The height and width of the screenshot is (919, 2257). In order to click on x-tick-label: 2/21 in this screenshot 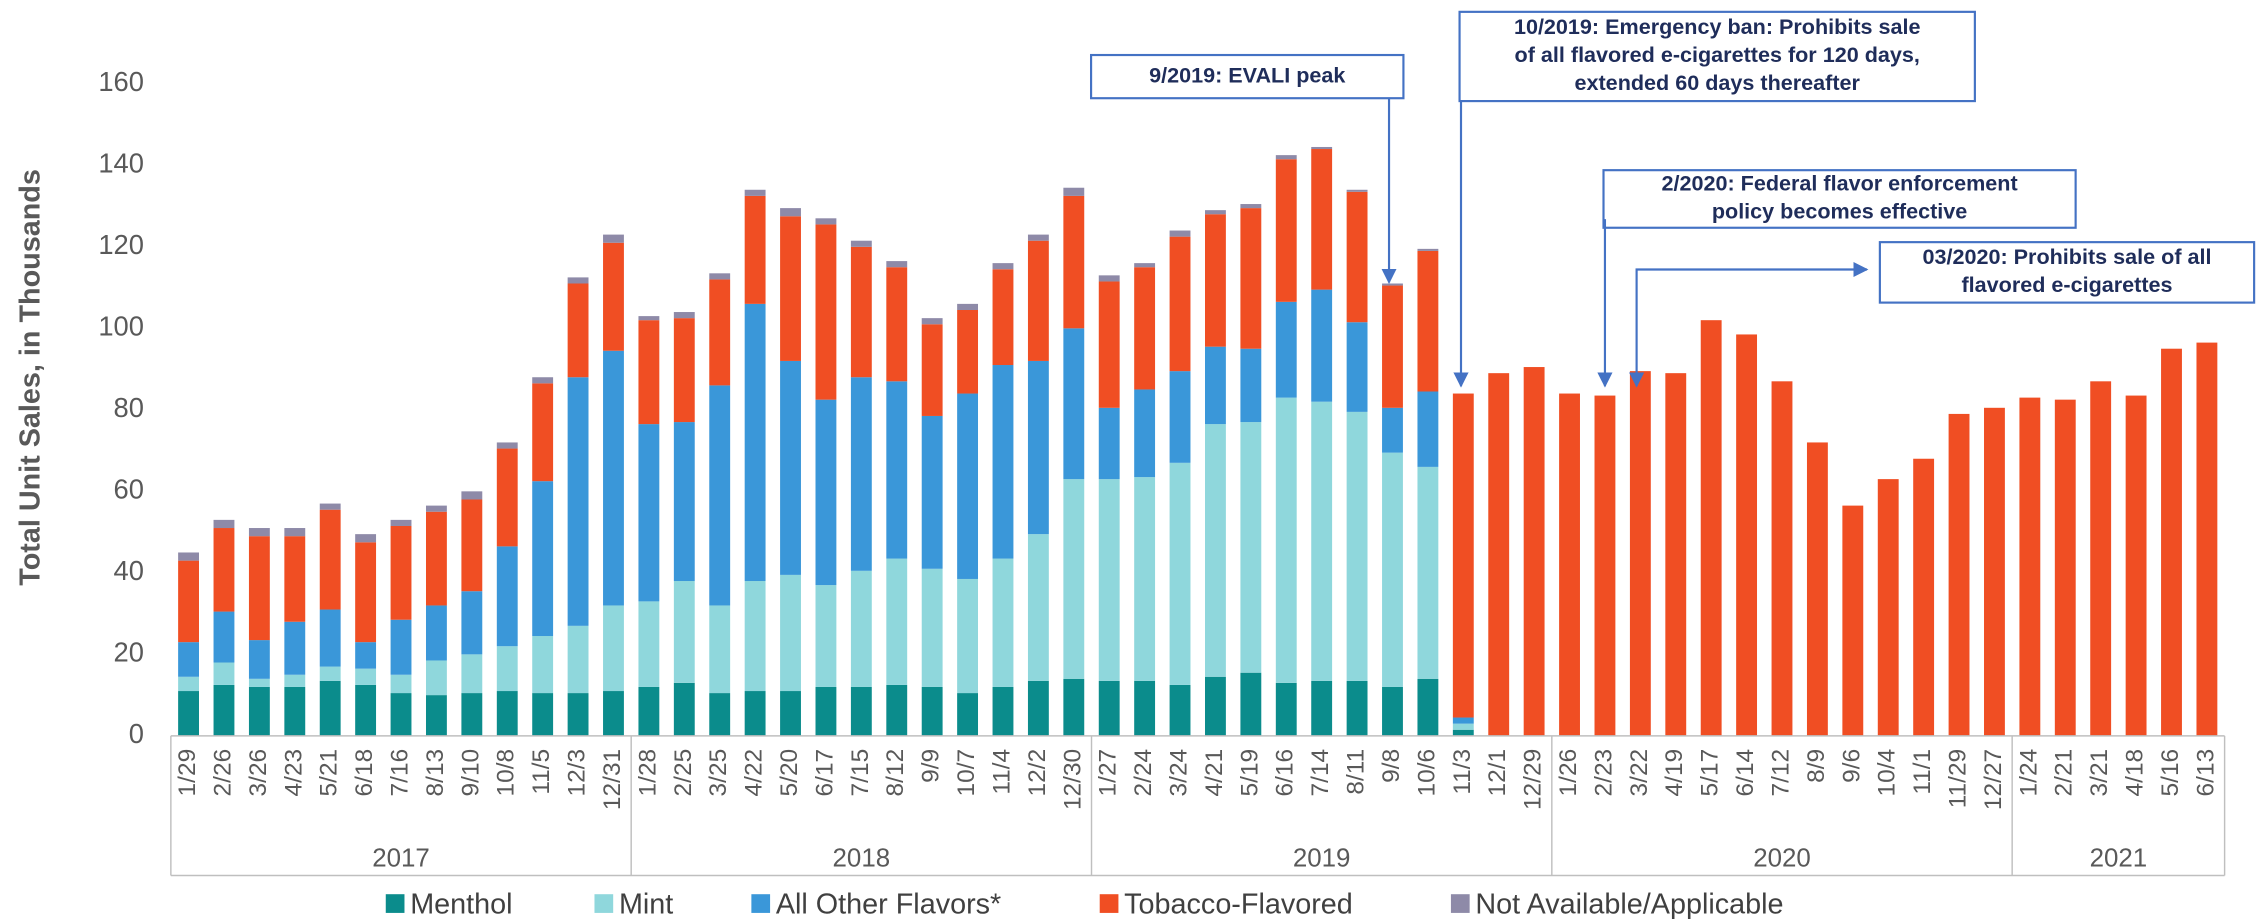, I will do `click(2064, 773)`.